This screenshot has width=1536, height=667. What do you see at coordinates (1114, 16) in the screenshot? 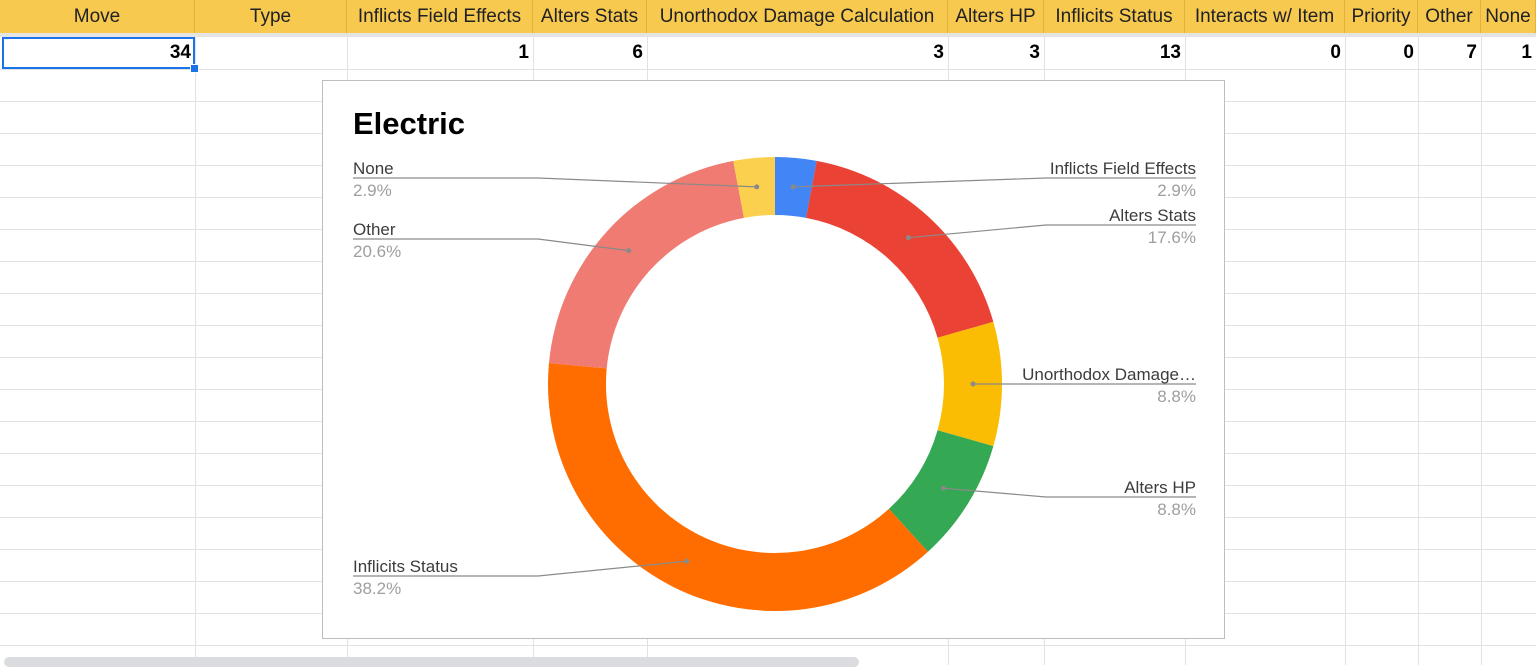
I see `column-header: Inflicits Status` at bounding box center [1114, 16].